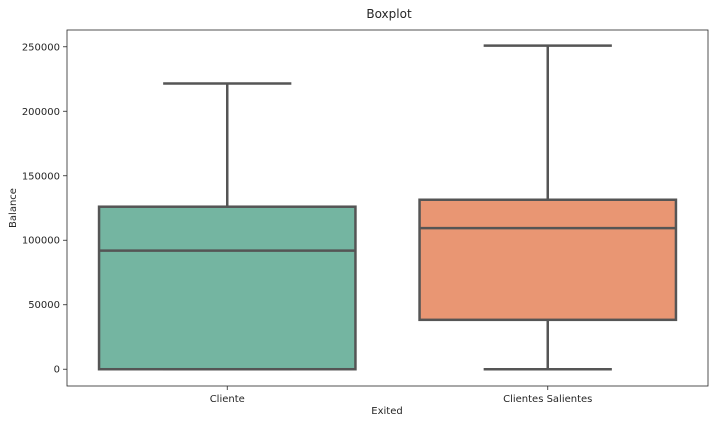 The width and height of the screenshot is (712, 424). Describe the element at coordinates (13, 208) in the screenshot. I see `y-axis-label: Balance` at that location.